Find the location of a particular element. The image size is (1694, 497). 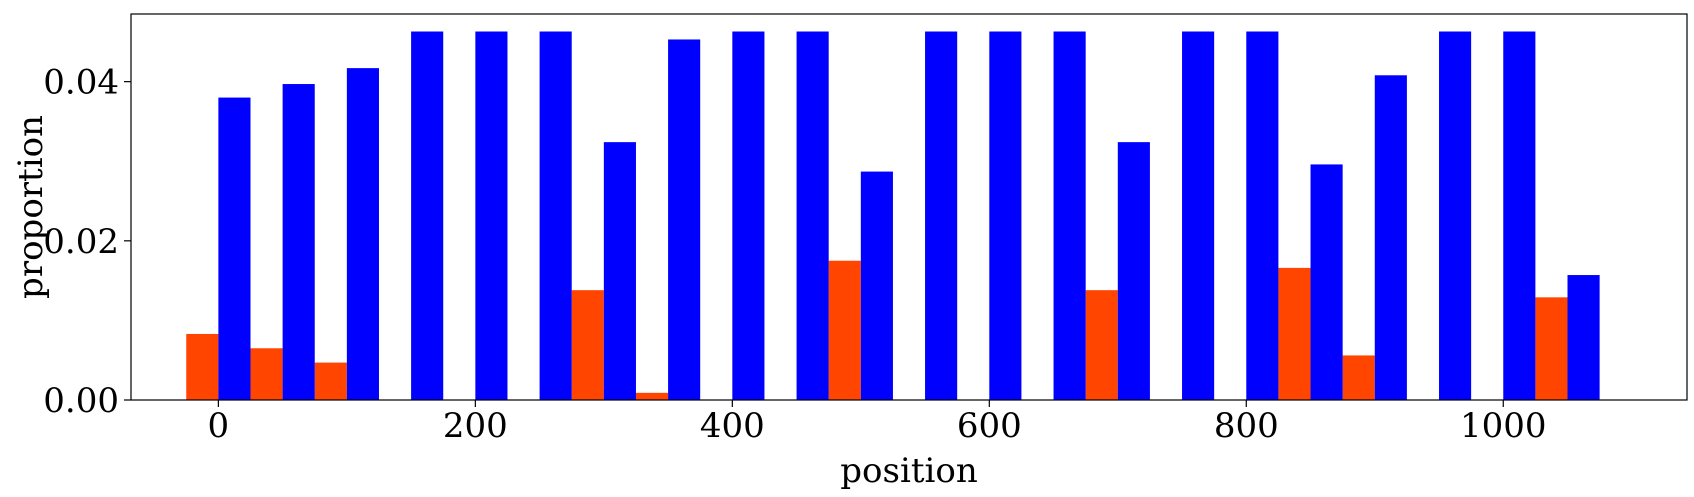

y-tick-label: 0.04 is located at coordinates (81, 83).